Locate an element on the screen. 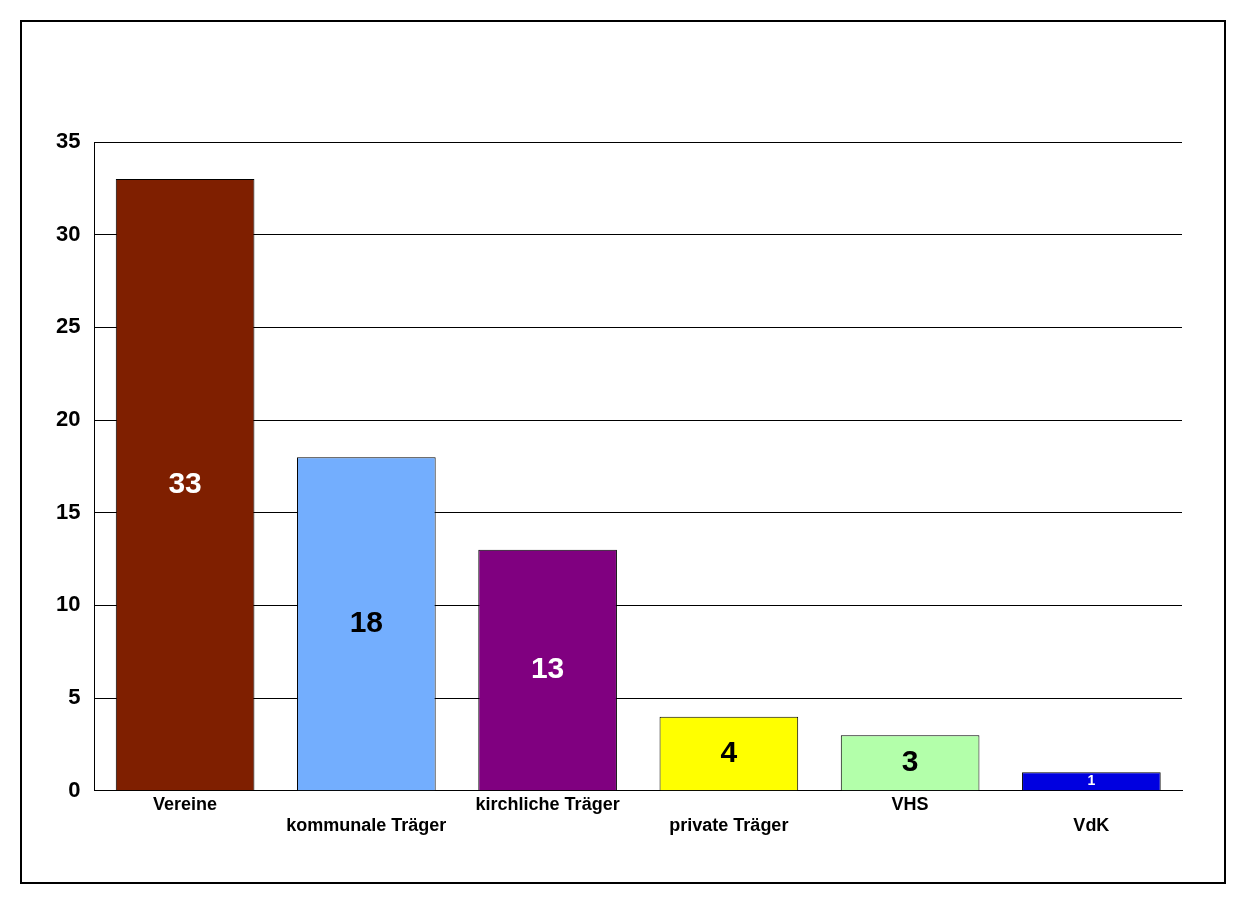 This screenshot has height=904, width=1246. x-tick-label: kirchliche Träger is located at coordinates (547, 803).